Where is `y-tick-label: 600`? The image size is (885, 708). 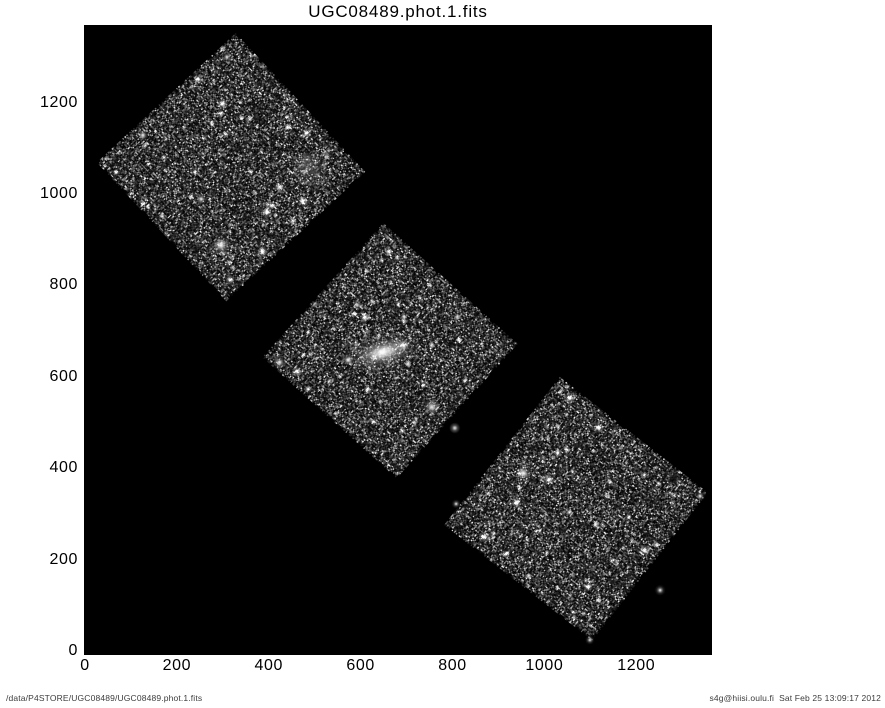 y-tick-label: 600 is located at coordinates (63, 376).